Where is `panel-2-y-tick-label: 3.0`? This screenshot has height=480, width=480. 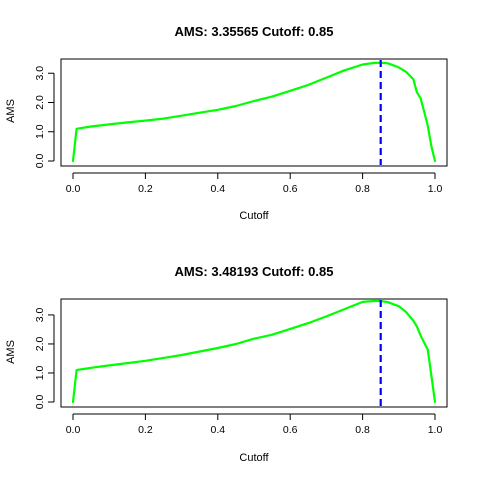
panel-2-y-tick-label: 3.0 is located at coordinates (40, 314).